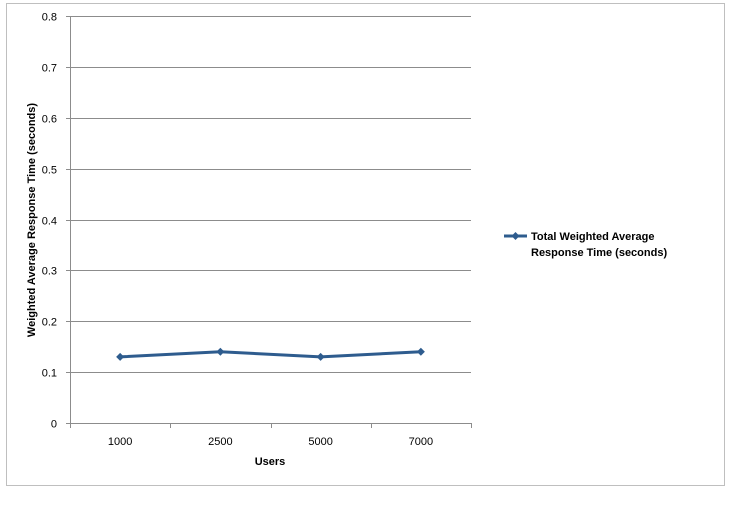 Image resolution: width=729 pixels, height=507 pixels. What do you see at coordinates (49, 272) in the screenshot?
I see `y-tick-label: 0.3` at bounding box center [49, 272].